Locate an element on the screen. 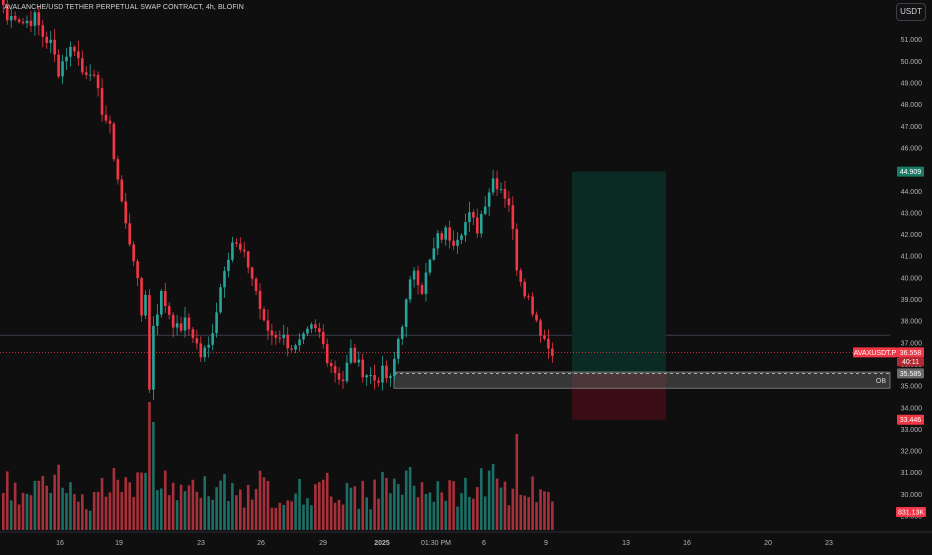 This screenshot has height=555, width=932. y-tick-label: 40.000 is located at coordinates (912, 278).